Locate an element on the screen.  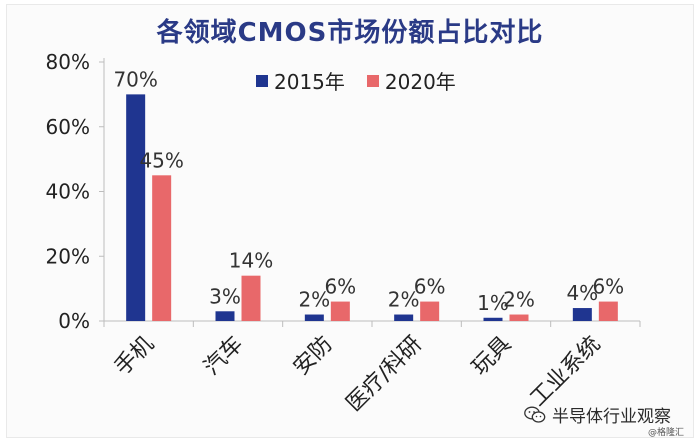
data-label: 3% is located at coordinates (225, 296).